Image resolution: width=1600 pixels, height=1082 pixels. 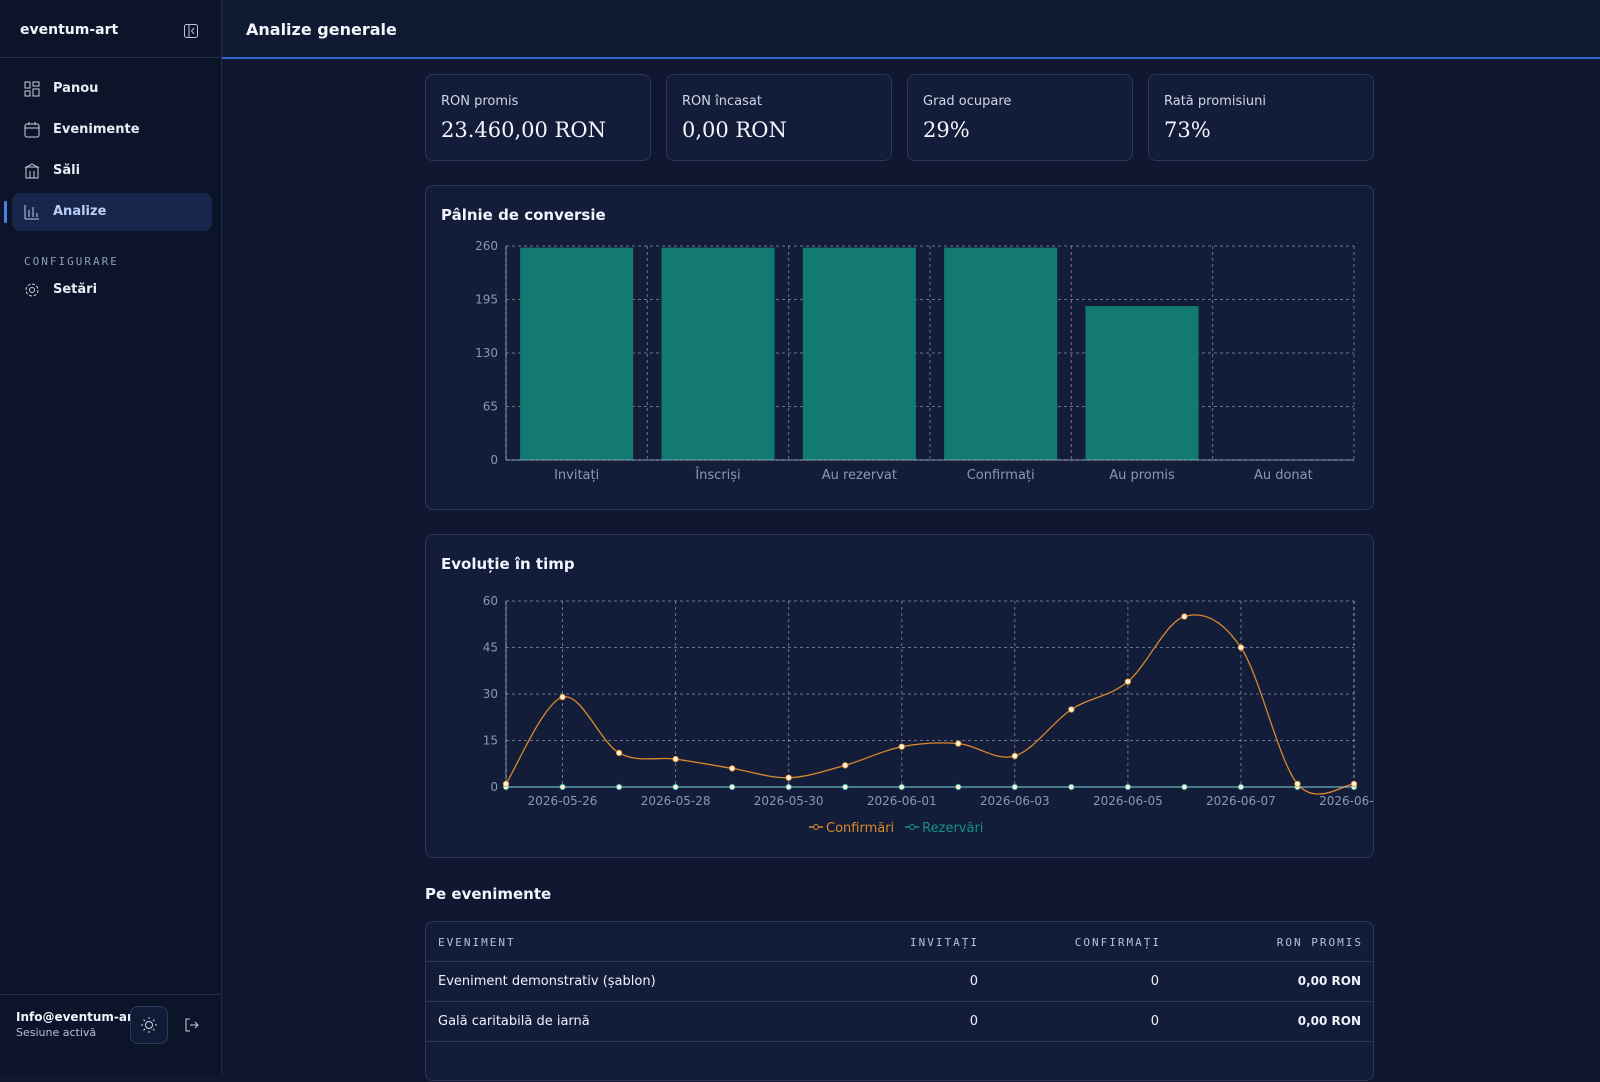 What do you see at coordinates (112, 89) in the screenshot?
I see `nav-item: Panou` at bounding box center [112, 89].